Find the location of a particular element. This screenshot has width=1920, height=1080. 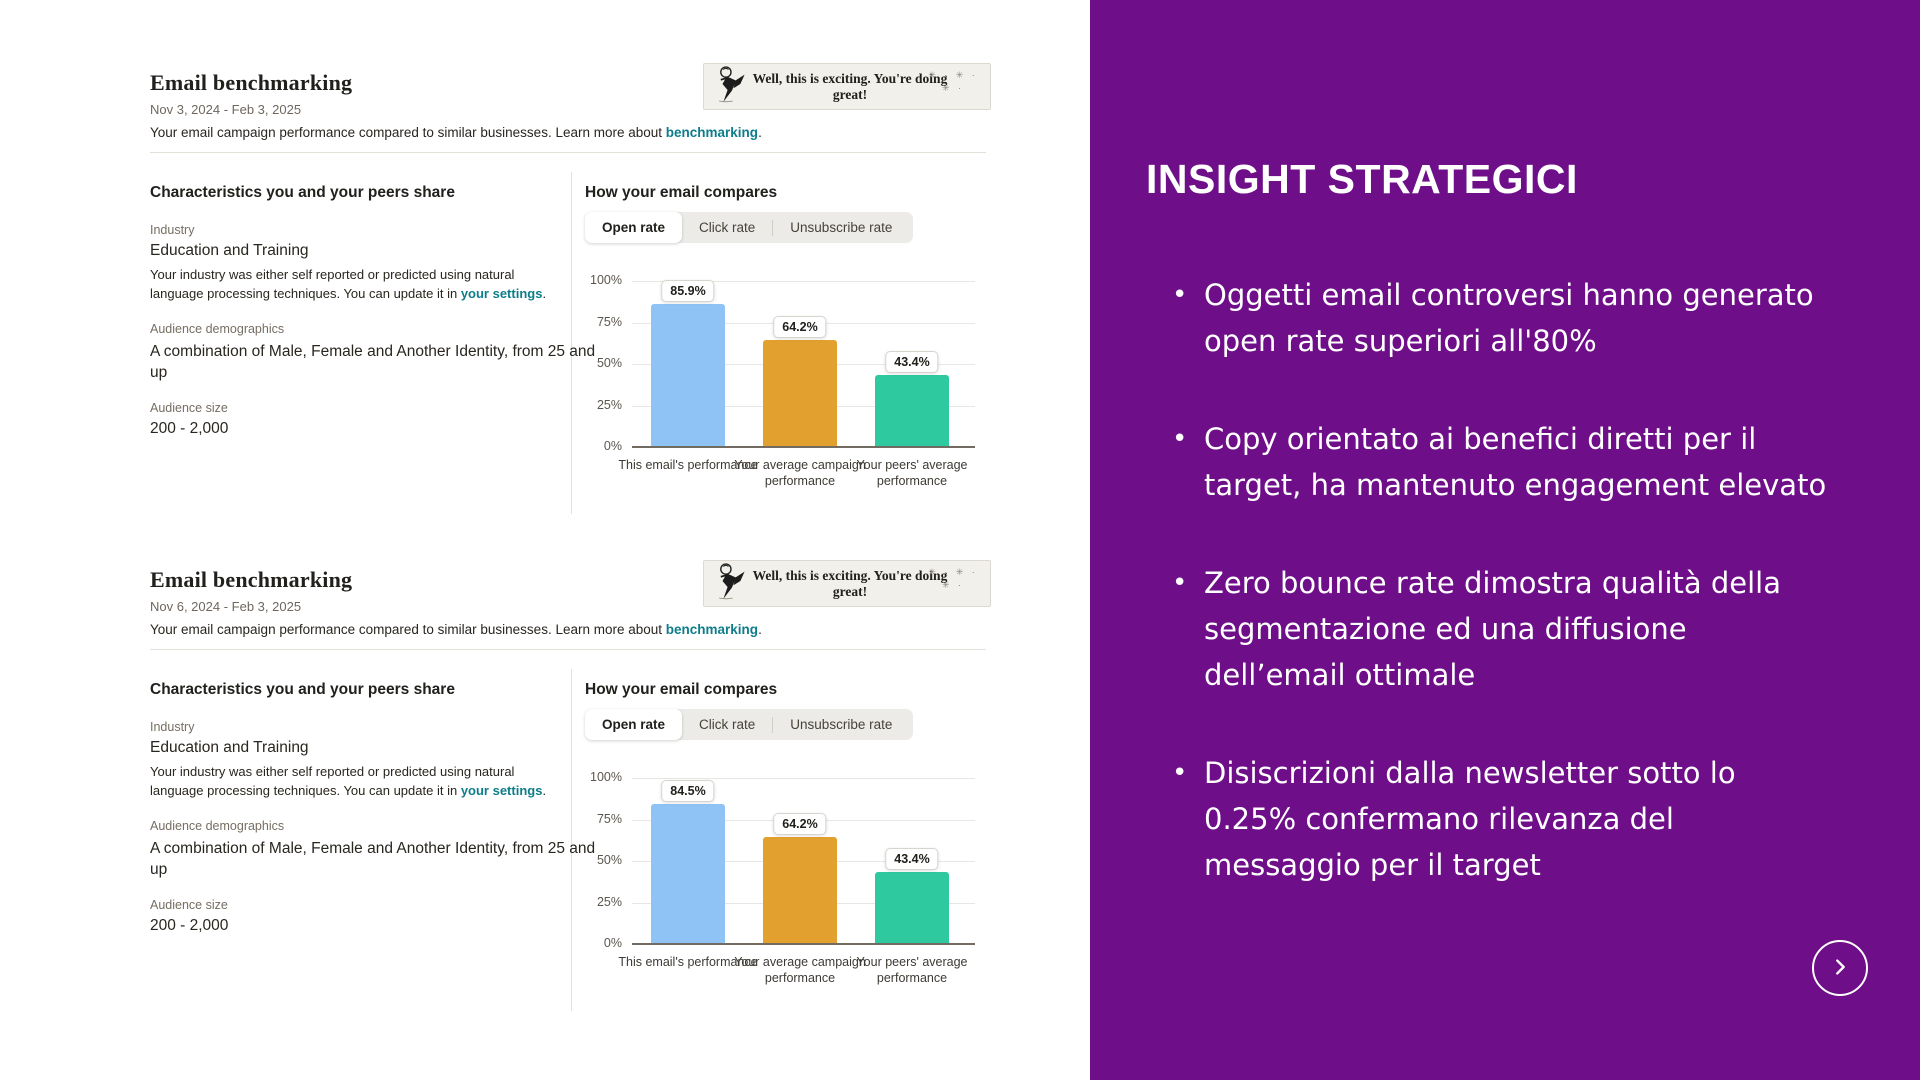

y-axis-tick: 0% is located at coordinates (612, 446).